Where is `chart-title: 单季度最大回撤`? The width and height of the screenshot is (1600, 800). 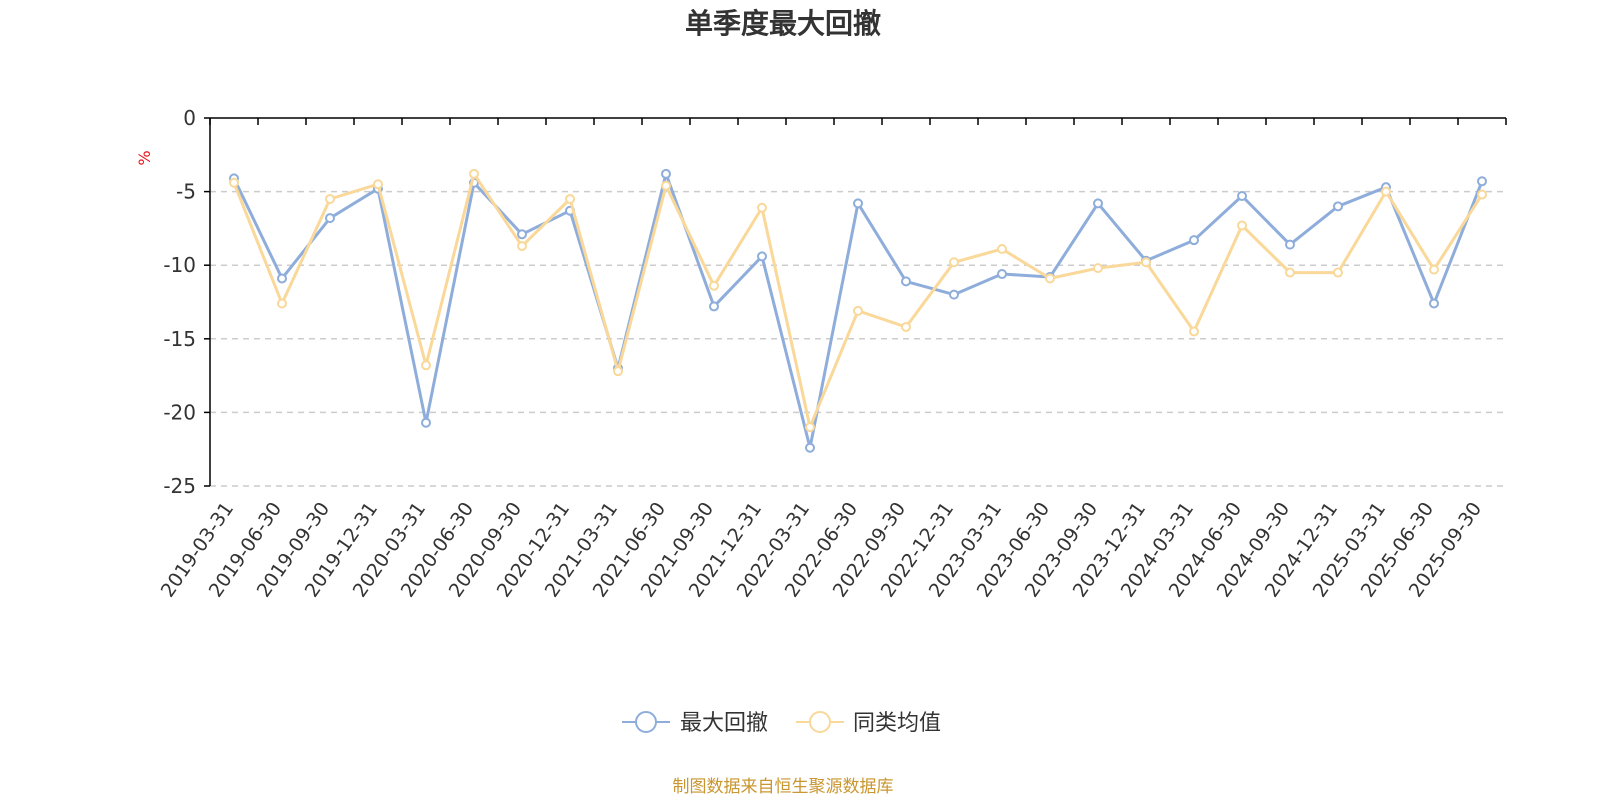 chart-title: 单季度最大回撤 is located at coordinates (783, 23).